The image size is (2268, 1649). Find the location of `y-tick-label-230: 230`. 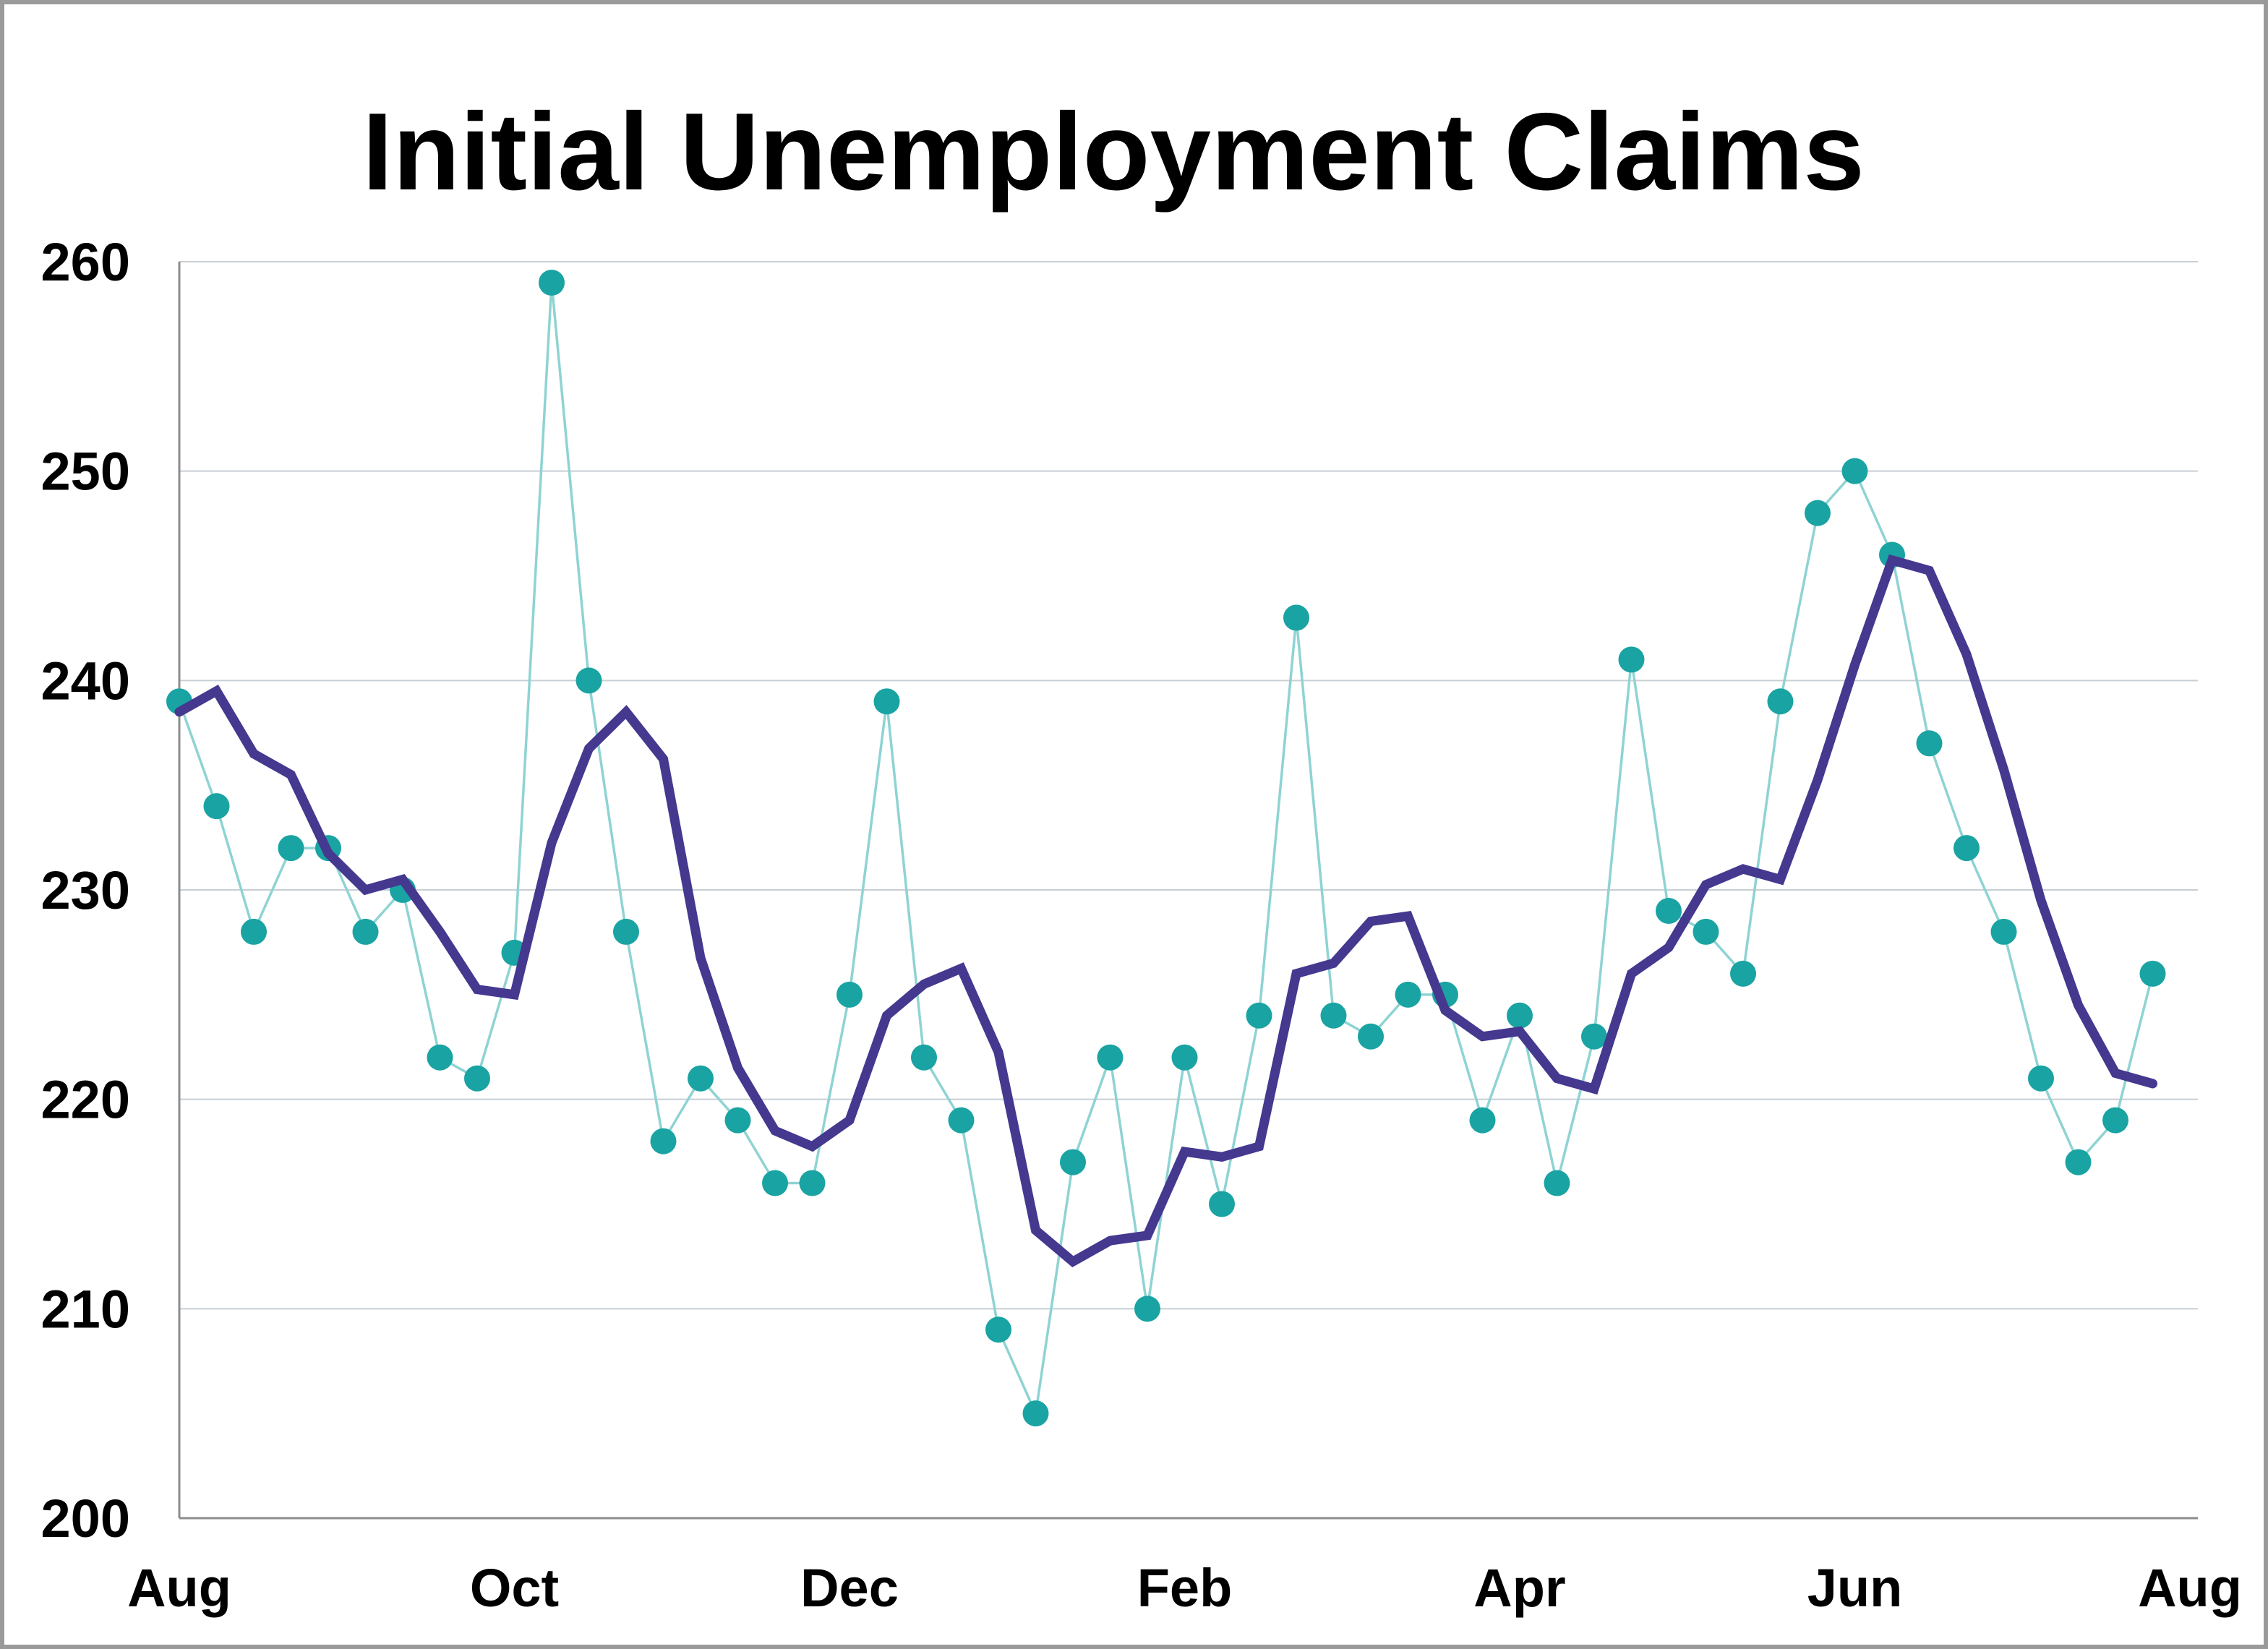

y-tick-label-230: 230 is located at coordinates (85, 890).